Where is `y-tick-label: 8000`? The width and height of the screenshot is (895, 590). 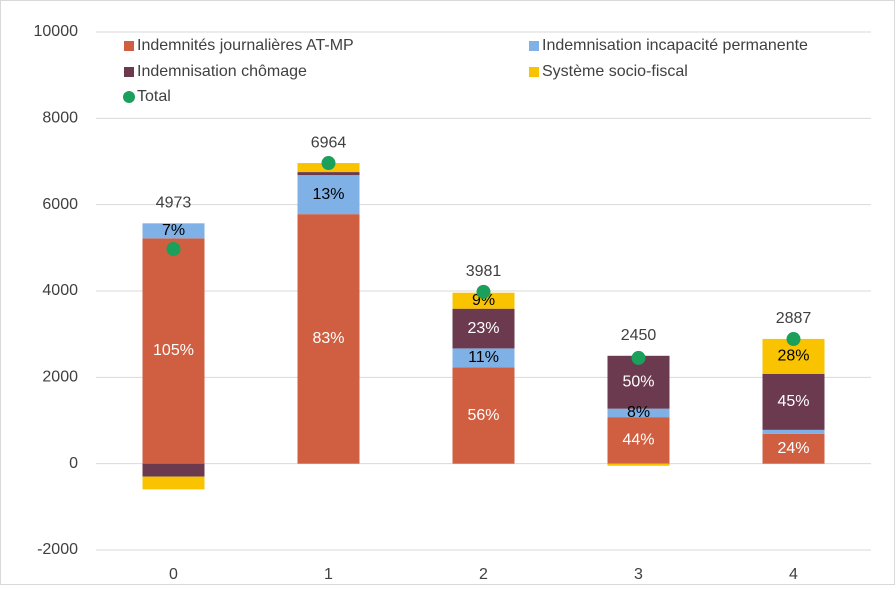
y-tick-label: 8000 is located at coordinates (60, 118).